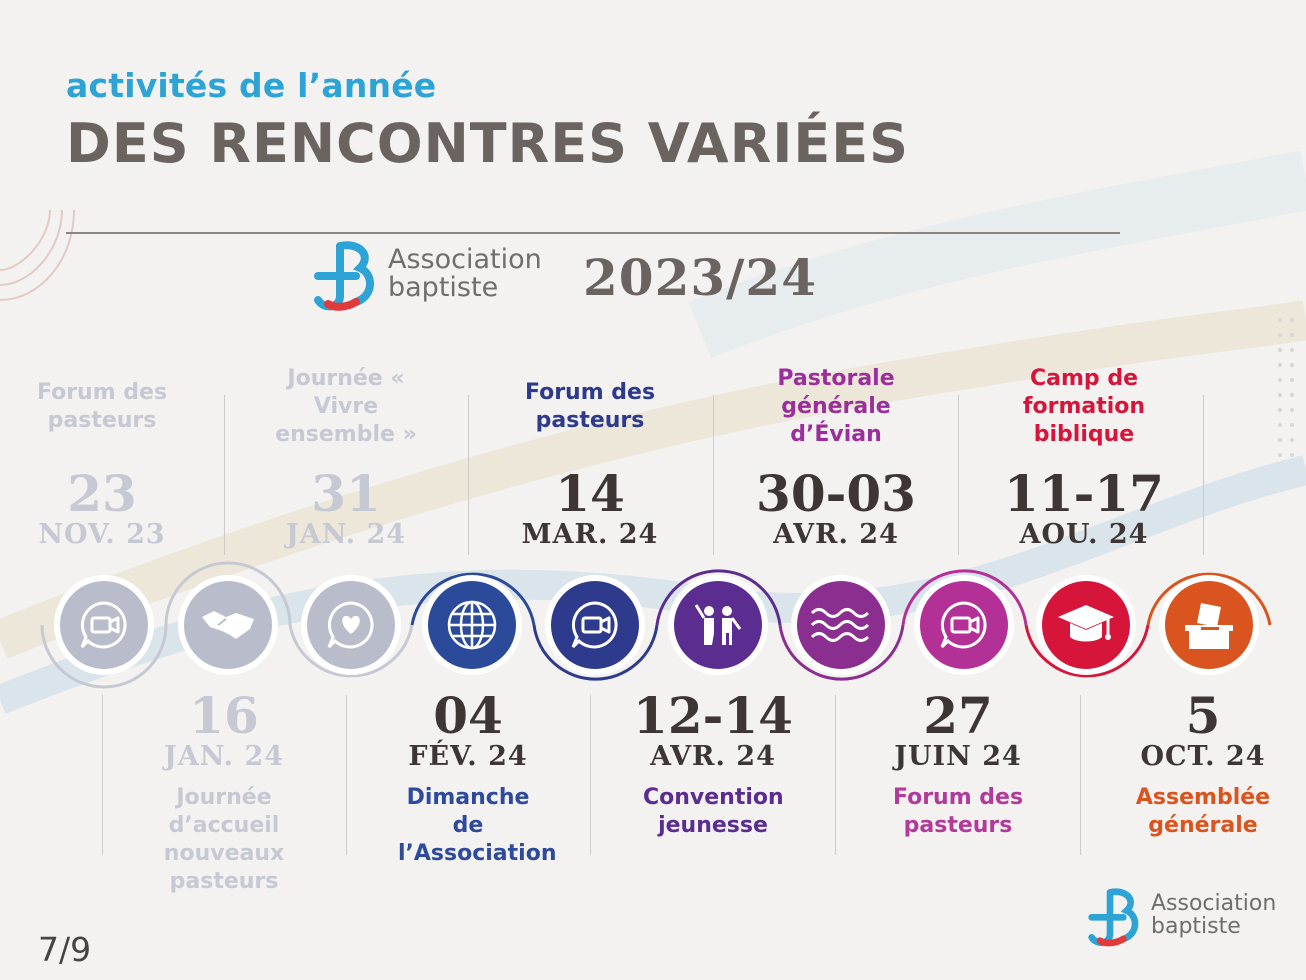 Image resolution: width=1306 pixels, height=980 pixels. What do you see at coordinates (590, 493) in the screenshot?
I see `event-day: 14` at bounding box center [590, 493].